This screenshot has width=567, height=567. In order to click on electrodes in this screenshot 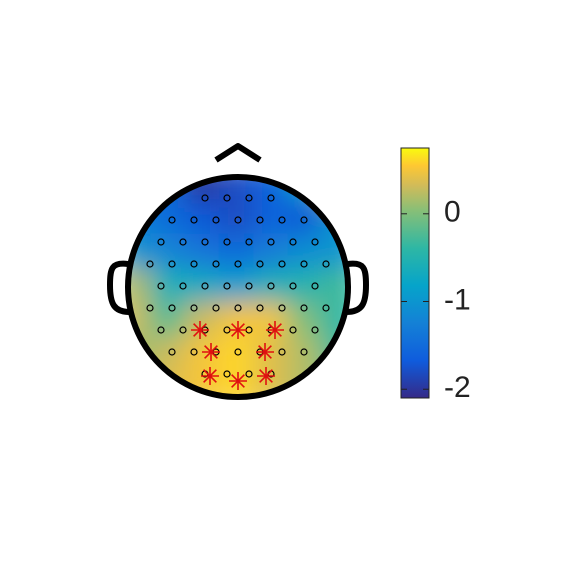, I will do `click(238, 292)`.